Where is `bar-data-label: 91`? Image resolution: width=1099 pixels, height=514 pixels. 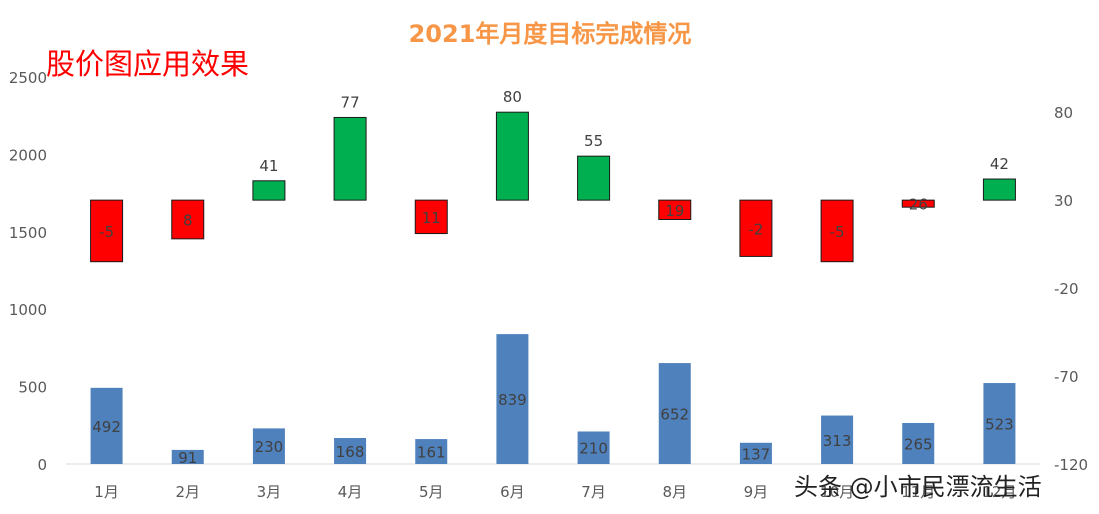
bar-data-label: 91 is located at coordinates (187, 458).